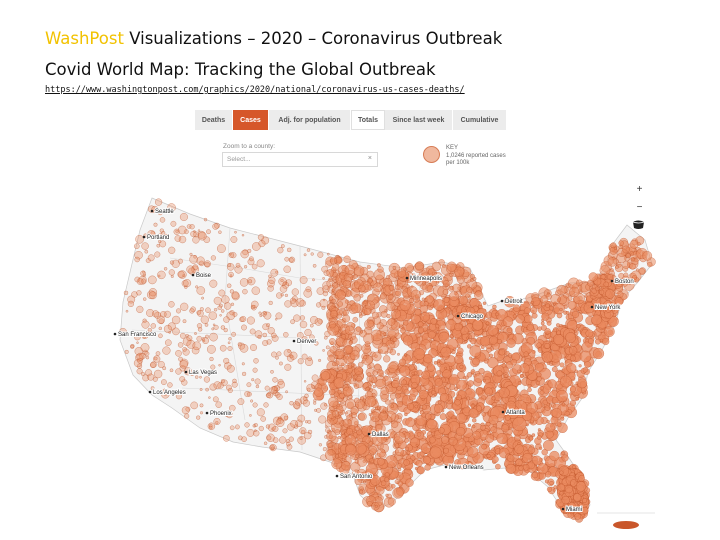 The image size is (720, 540). Describe the element at coordinates (639, 207) in the screenshot. I see `zoom-out-button: −` at that location.